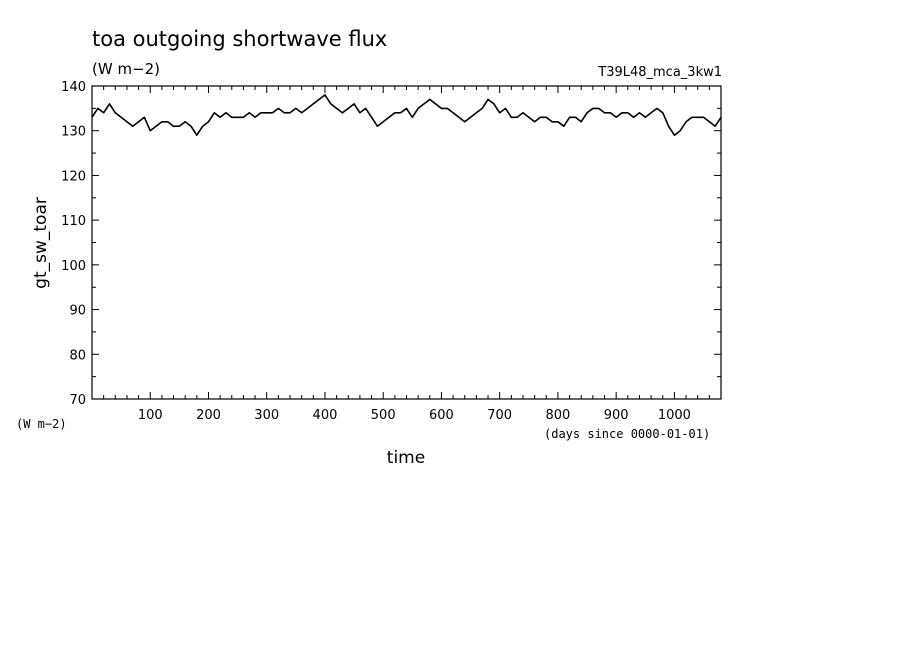  What do you see at coordinates (41, 424) in the screenshot?
I see `y-axis-units: (W m−2)` at bounding box center [41, 424].